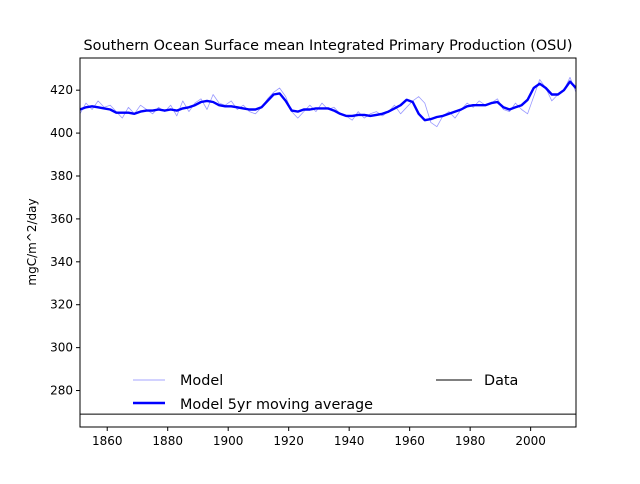  Describe the element at coordinates (32, 241) in the screenshot. I see `y-axis-label: mgC/m^2/day` at that location.